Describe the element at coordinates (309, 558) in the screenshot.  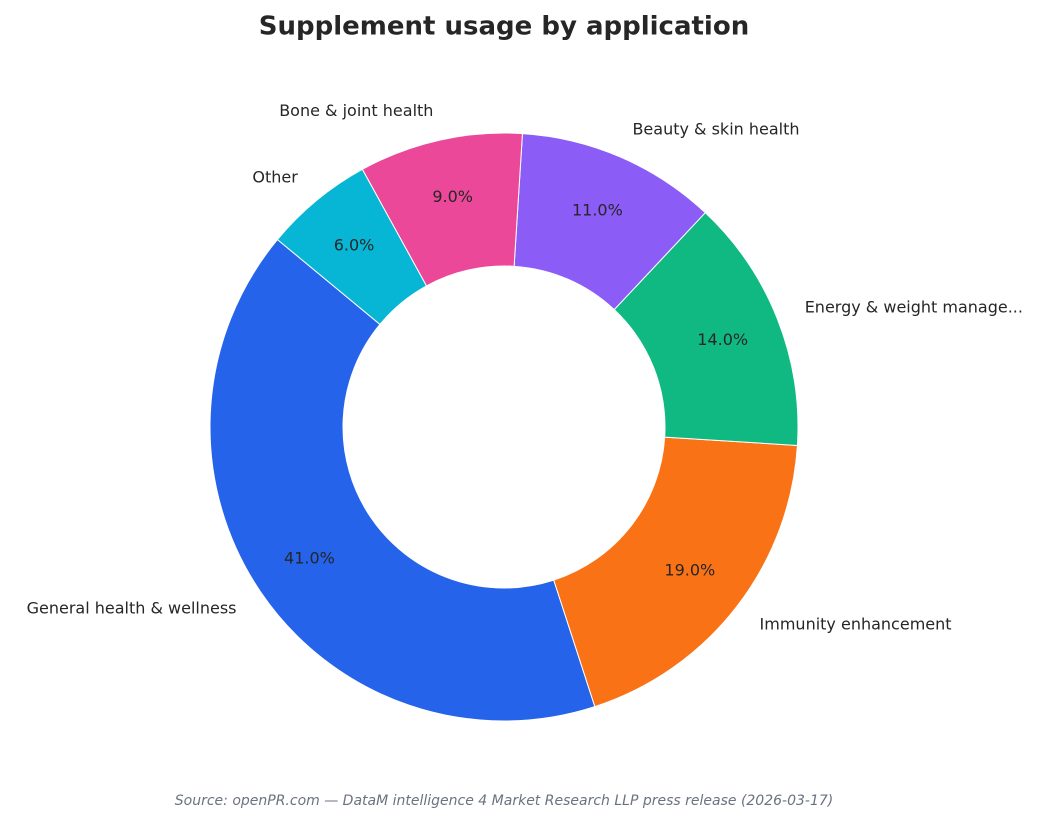
I see `value-label: 41.0%` at that location.